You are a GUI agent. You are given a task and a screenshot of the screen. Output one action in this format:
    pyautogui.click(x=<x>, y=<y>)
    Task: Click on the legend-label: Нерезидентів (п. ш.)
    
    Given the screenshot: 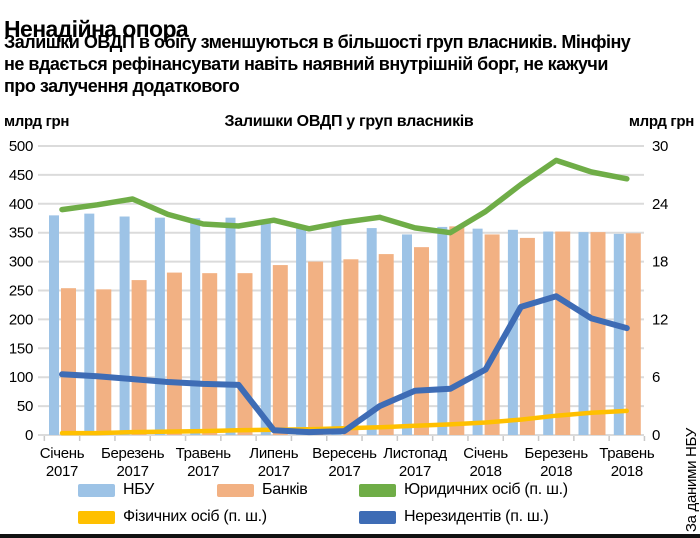 What is the action you would take?
    pyautogui.click(x=476, y=516)
    